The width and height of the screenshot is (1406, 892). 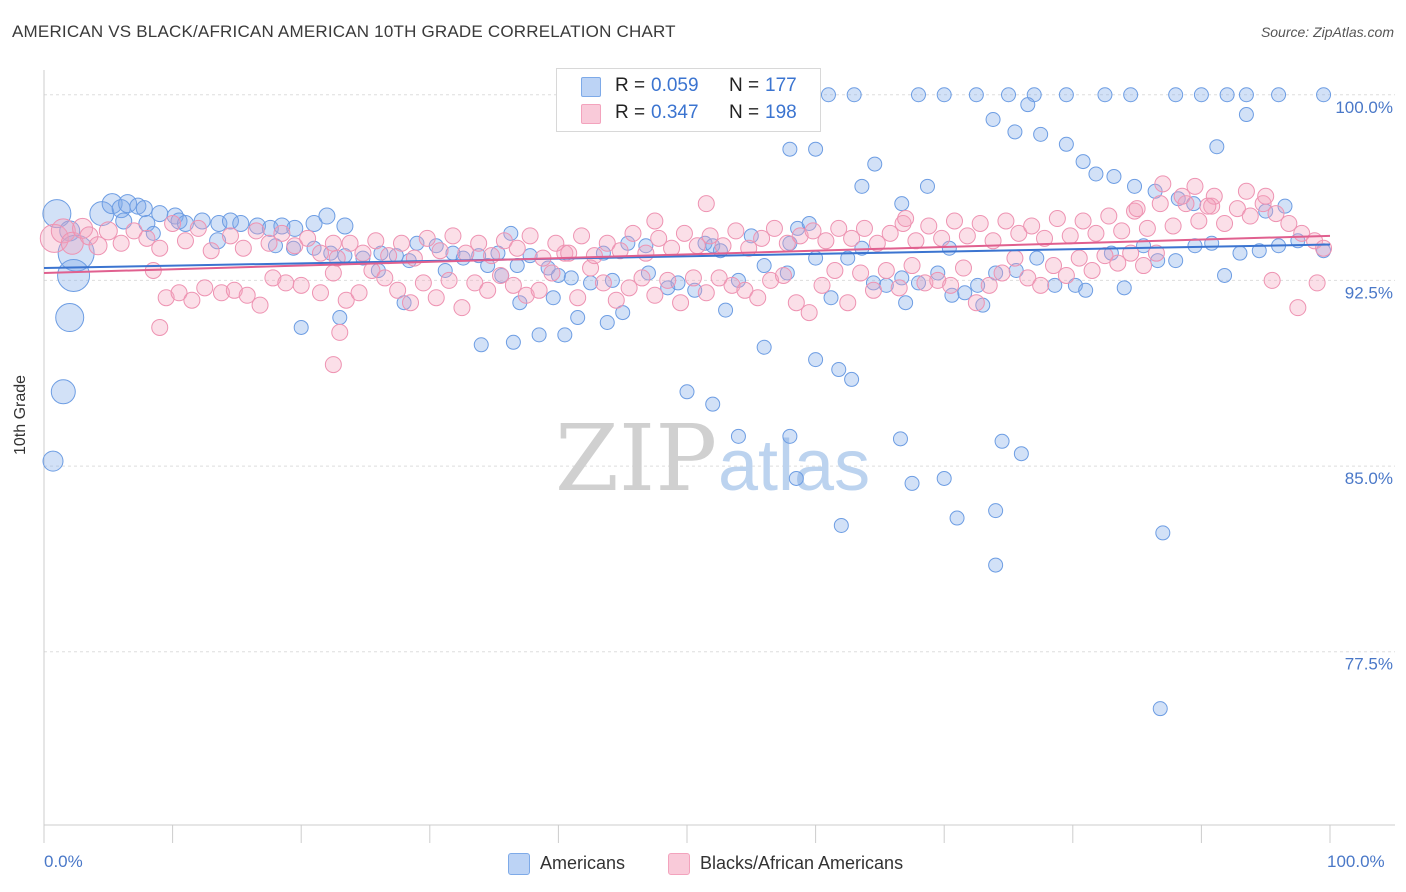 What do you see at coordinates (744, 85) in the screenshot?
I see `legend-n-label: N =` at bounding box center [744, 85].